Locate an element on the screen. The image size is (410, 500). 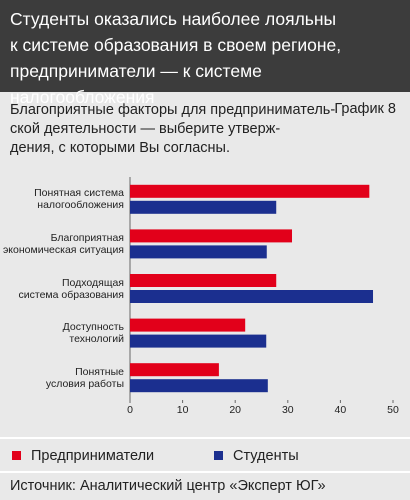
x-tick-label: 30 is located at coordinates (287, 410).